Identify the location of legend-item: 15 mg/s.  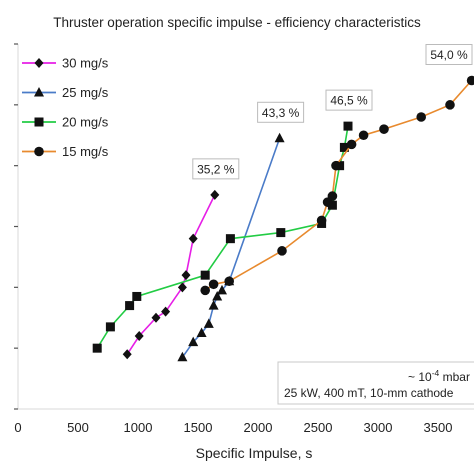
(65, 151).